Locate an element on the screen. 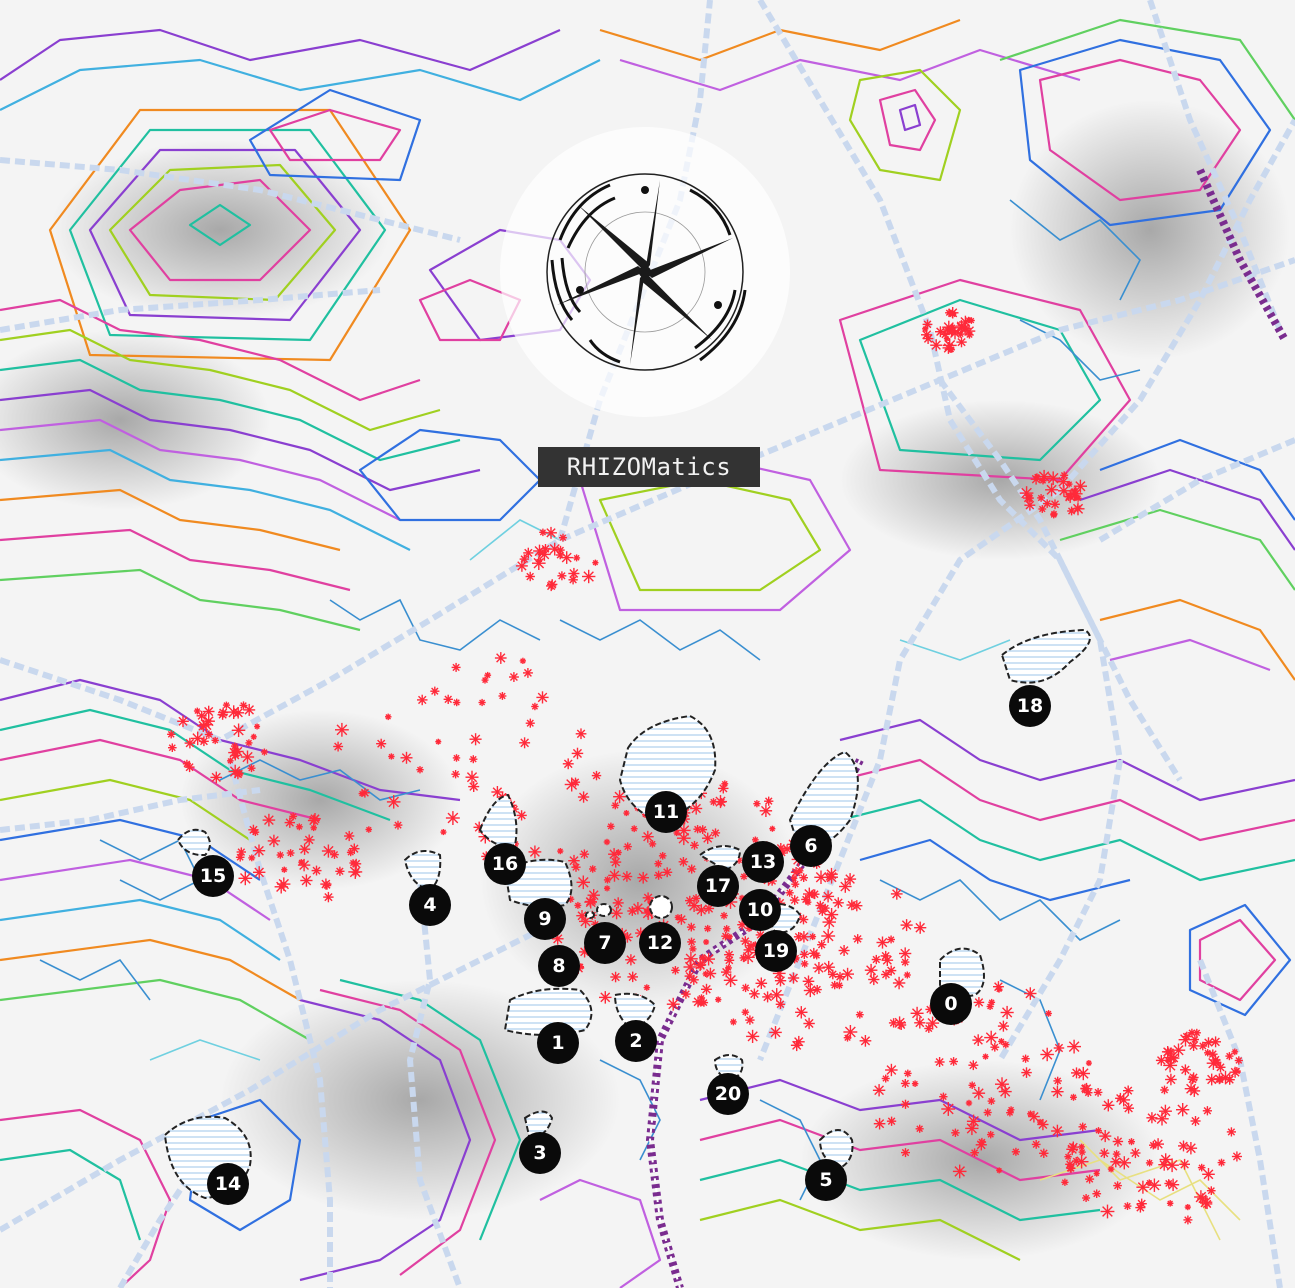 This screenshot has height=1288, width=1295. site-marker-19: 19 is located at coordinates (776, 951).